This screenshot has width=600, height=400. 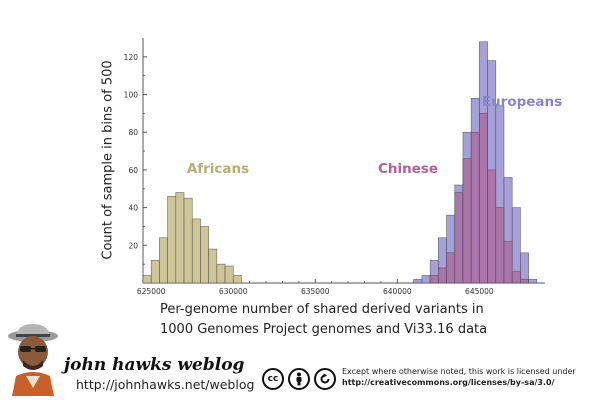 I want to click on cc-icon: cc, so click(x=273, y=379).